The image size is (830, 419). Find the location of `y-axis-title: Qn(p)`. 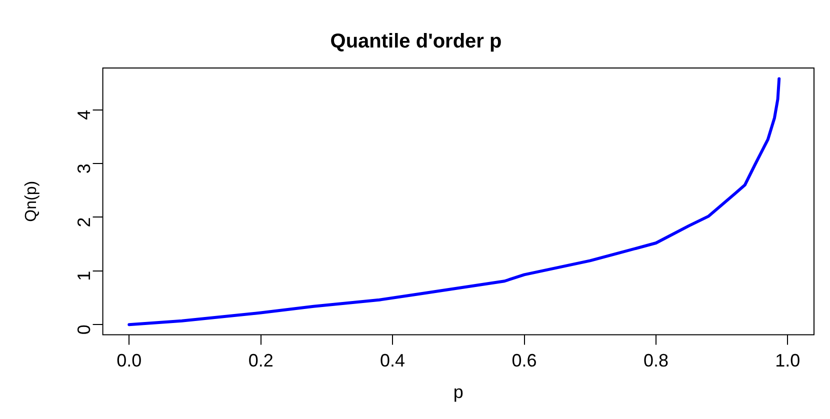

y-axis-title: Qn(p) is located at coordinates (31, 201).